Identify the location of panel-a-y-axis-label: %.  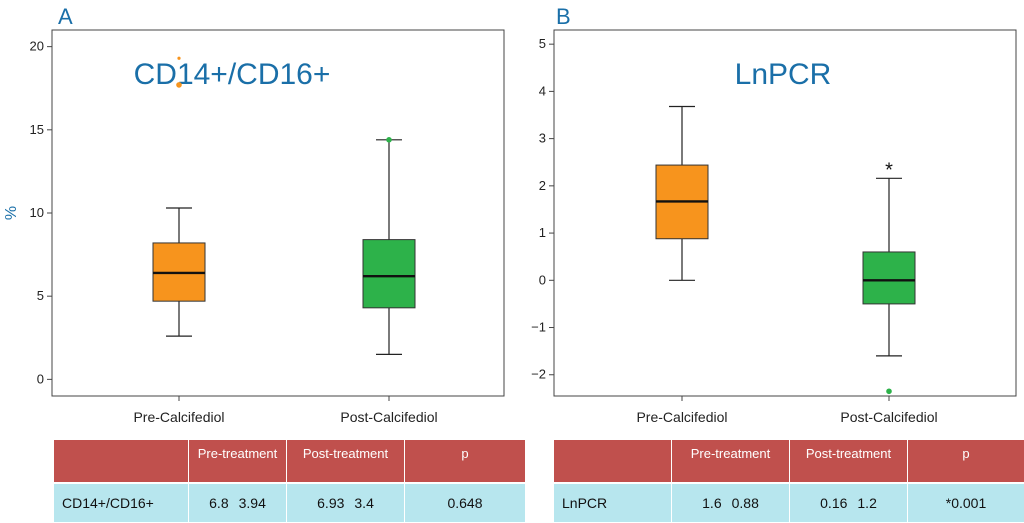
(11, 213).